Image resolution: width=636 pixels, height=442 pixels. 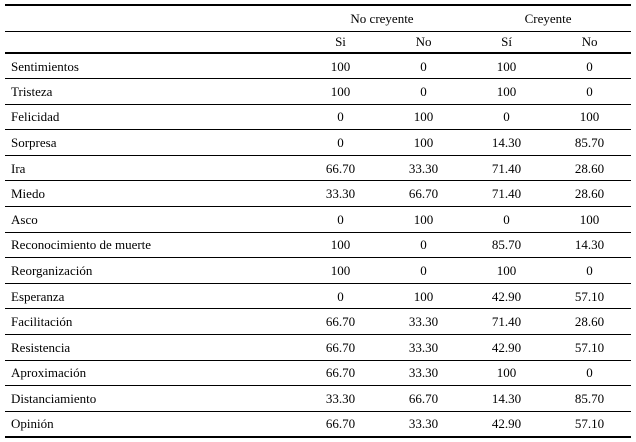 I want to click on row-label: Sentimientos, so click(x=45, y=66).